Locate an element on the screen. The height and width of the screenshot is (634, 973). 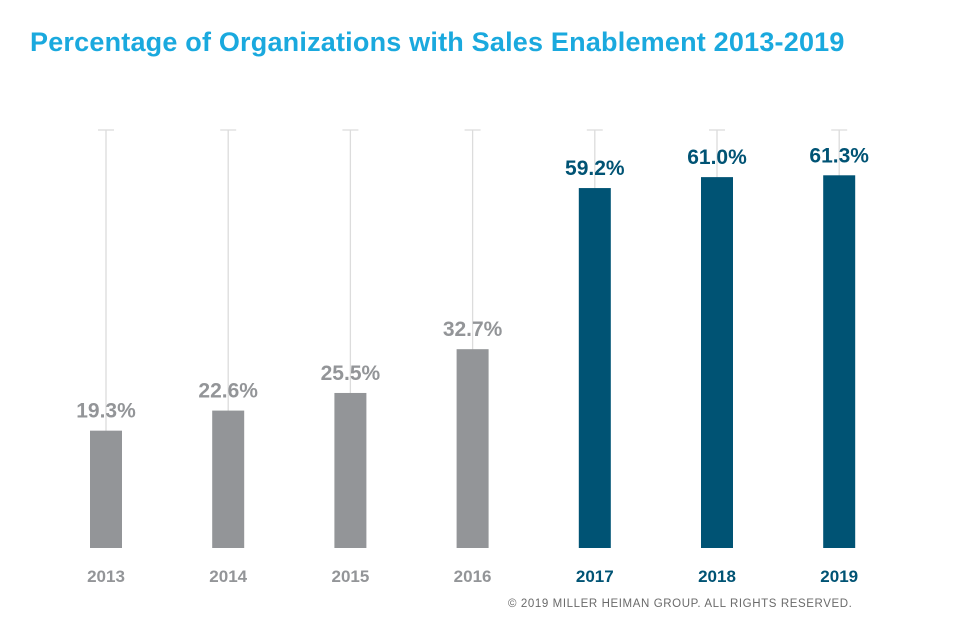
value-label-2016: 32.7% is located at coordinates (473, 329).